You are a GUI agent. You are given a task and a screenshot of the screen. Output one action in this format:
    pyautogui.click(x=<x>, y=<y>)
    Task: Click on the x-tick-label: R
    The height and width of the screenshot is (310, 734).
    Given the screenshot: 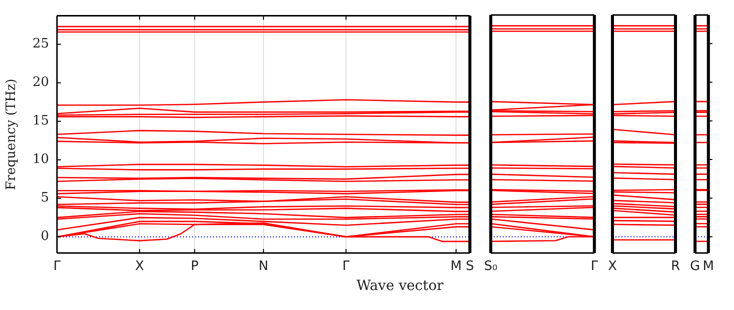 What is the action you would take?
    pyautogui.click(x=675, y=266)
    